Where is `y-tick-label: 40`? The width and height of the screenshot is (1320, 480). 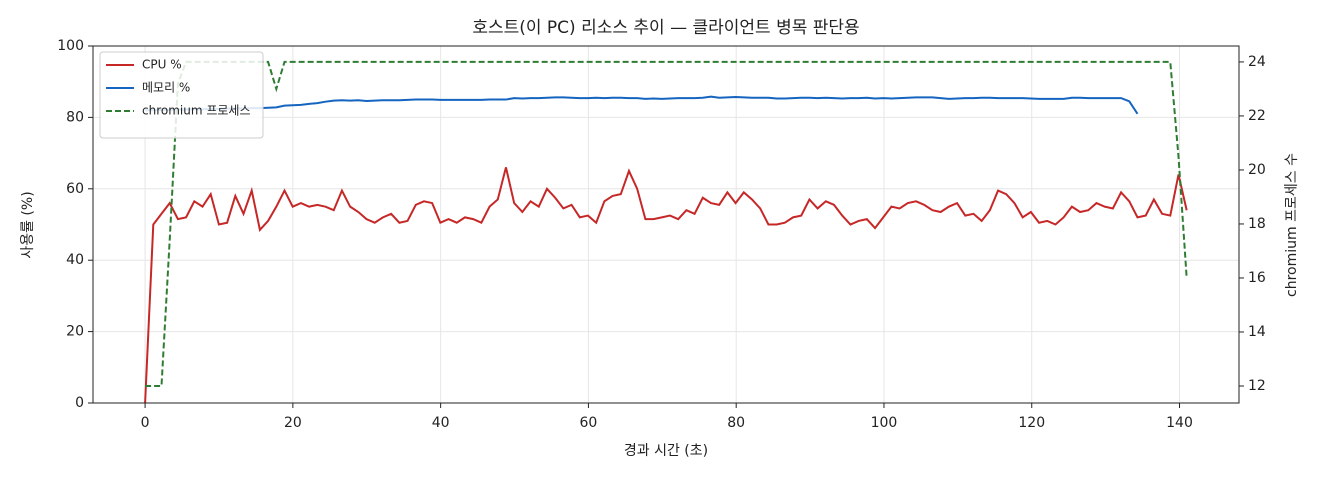
y-tick-label: 40 is located at coordinates (75, 260).